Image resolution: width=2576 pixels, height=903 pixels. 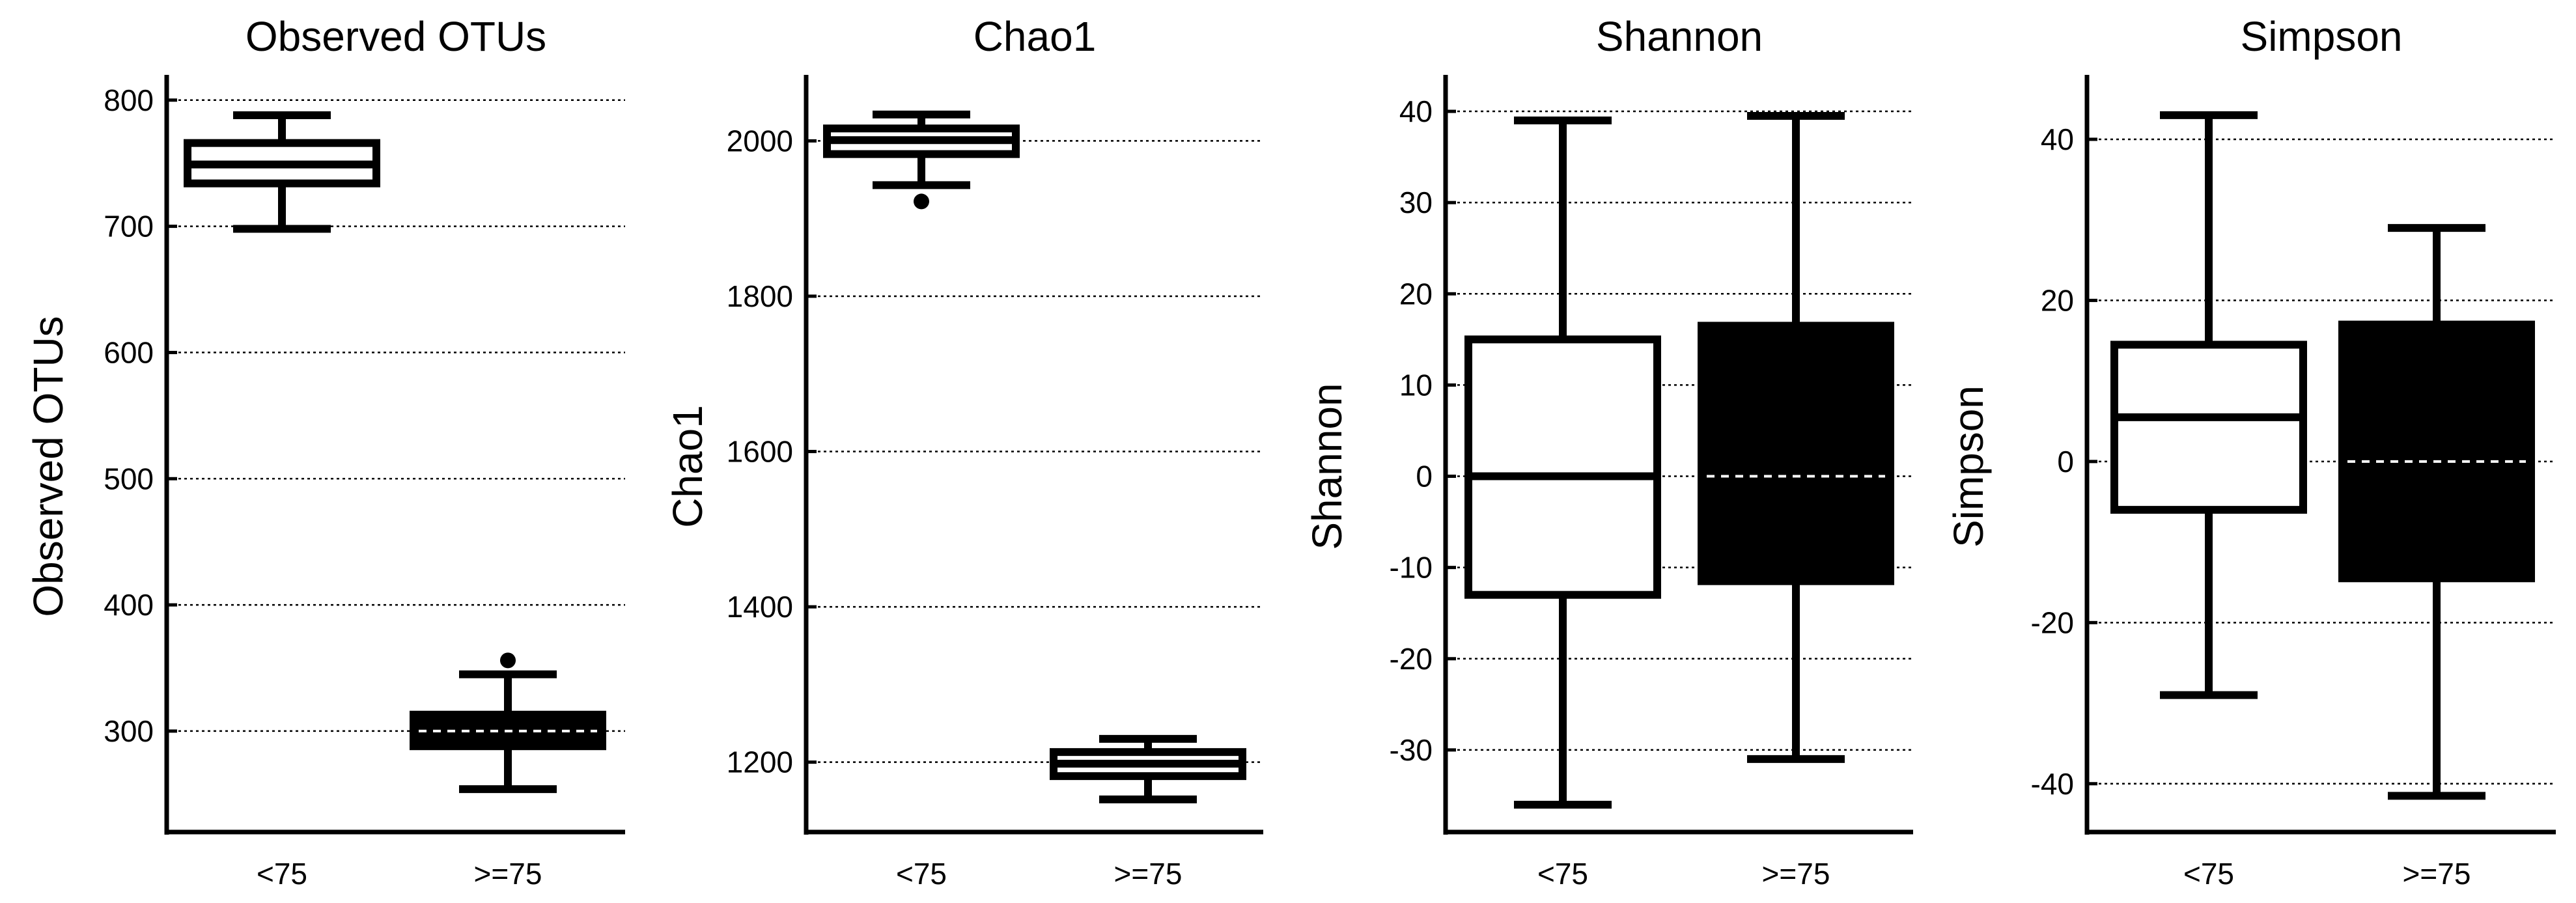 I want to click on y-tick-label: -30, so click(x=1411, y=750).